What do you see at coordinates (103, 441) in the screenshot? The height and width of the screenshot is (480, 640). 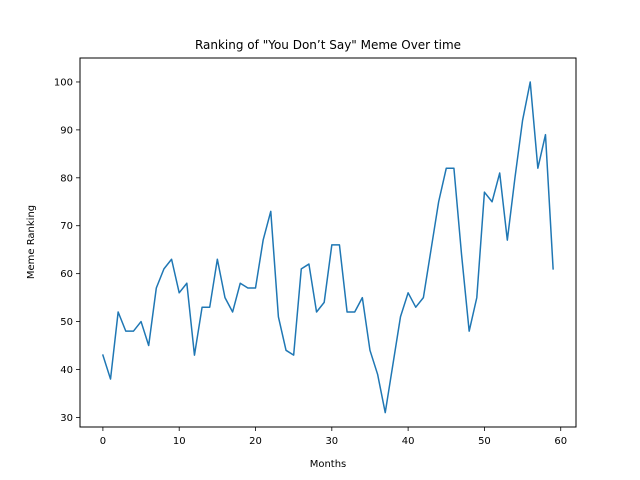 I see `x-tick-label: 0` at bounding box center [103, 441].